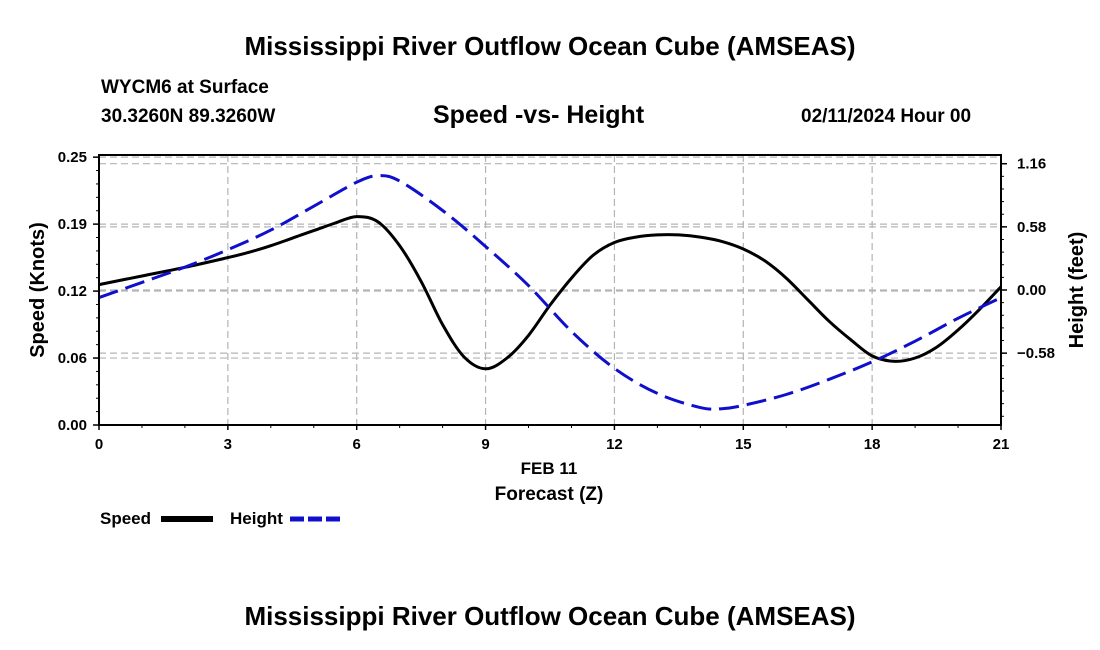 This screenshot has height=650, width=1100. What do you see at coordinates (188, 116) in the screenshot?
I see `station-coordinates: 30.3260N 89.3260W` at bounding box center [188, 116].